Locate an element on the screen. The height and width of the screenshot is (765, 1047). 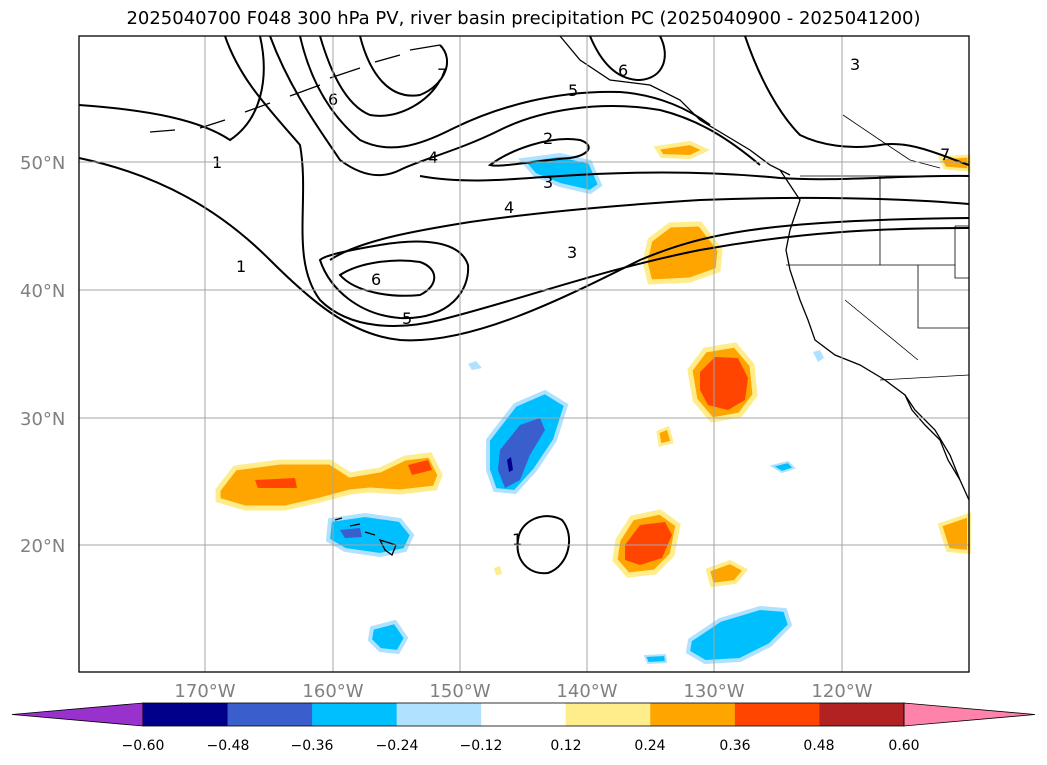
colorbar-extend-high is located at coordinates (969, 714).